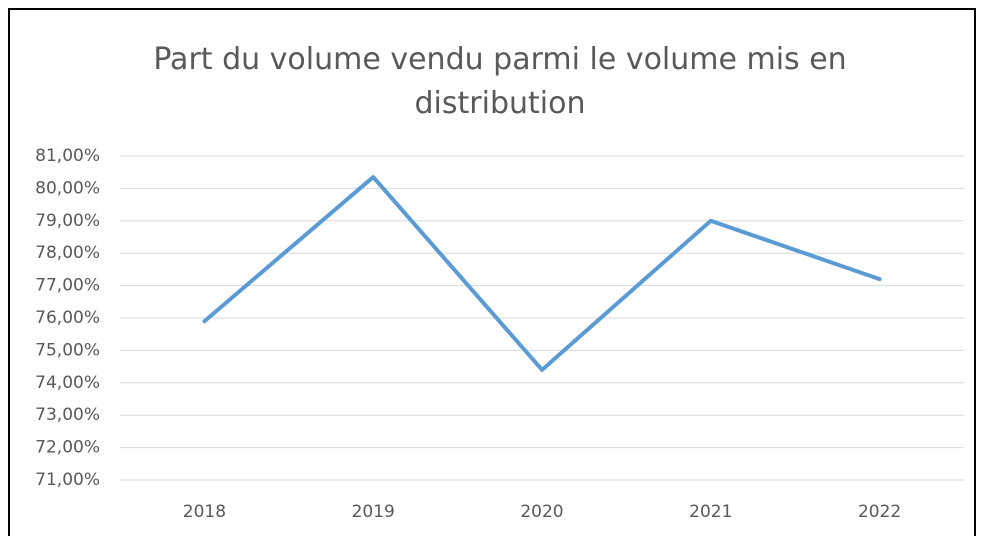 Image resolution: width=982 pixels, height=536 pixels. Describe the element at coordinates (67, 286) in the screenshot. I see `y-tick-label: 77,00%` at that location.